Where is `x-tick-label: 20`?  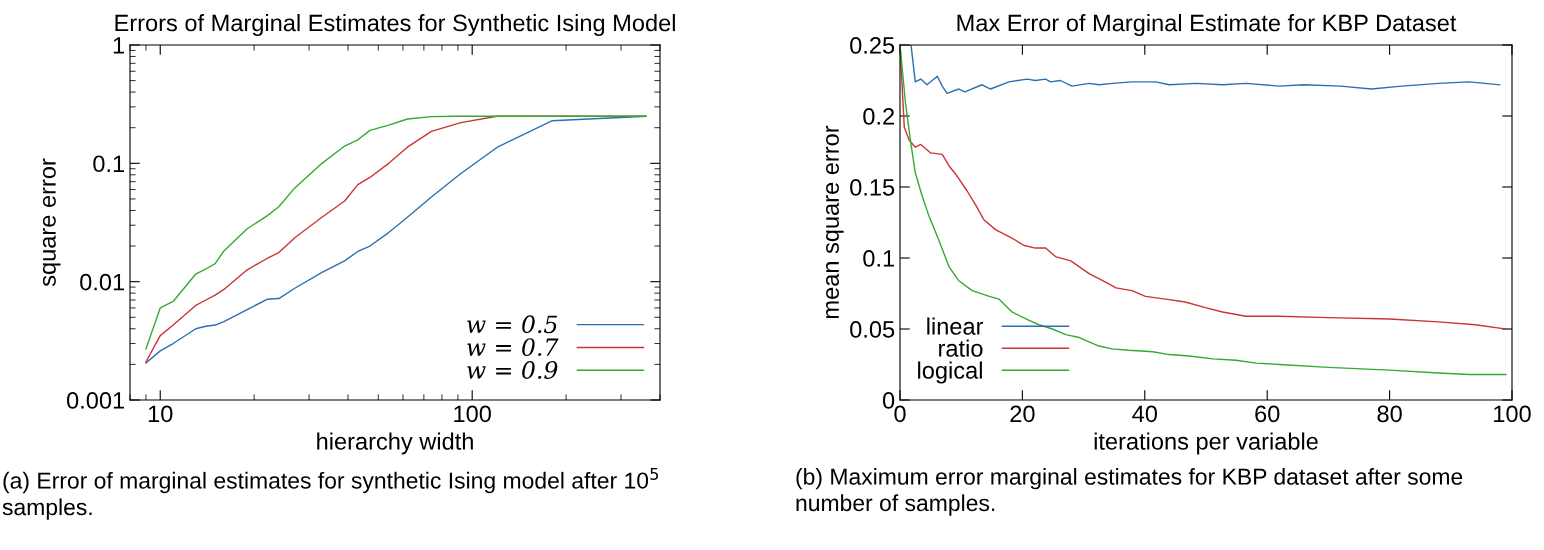
x-tick-label: 20 is located at coordinates (1022, 414).